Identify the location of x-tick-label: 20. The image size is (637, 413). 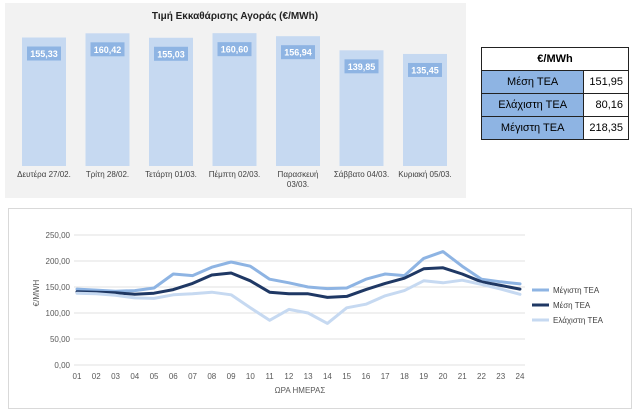
(443, 376).